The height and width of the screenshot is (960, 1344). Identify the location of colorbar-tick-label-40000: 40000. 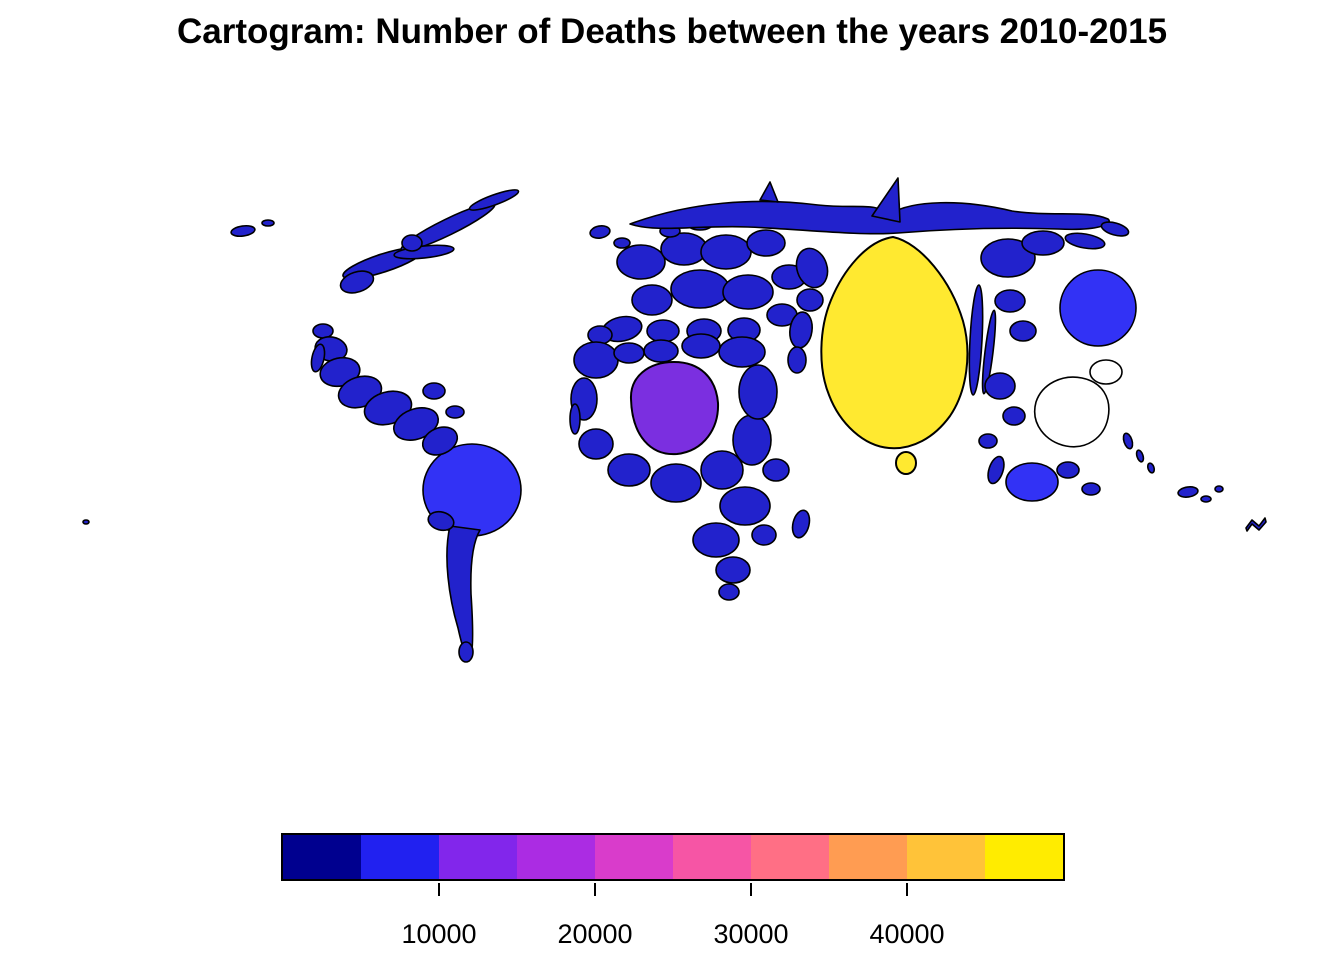
(907, 934).